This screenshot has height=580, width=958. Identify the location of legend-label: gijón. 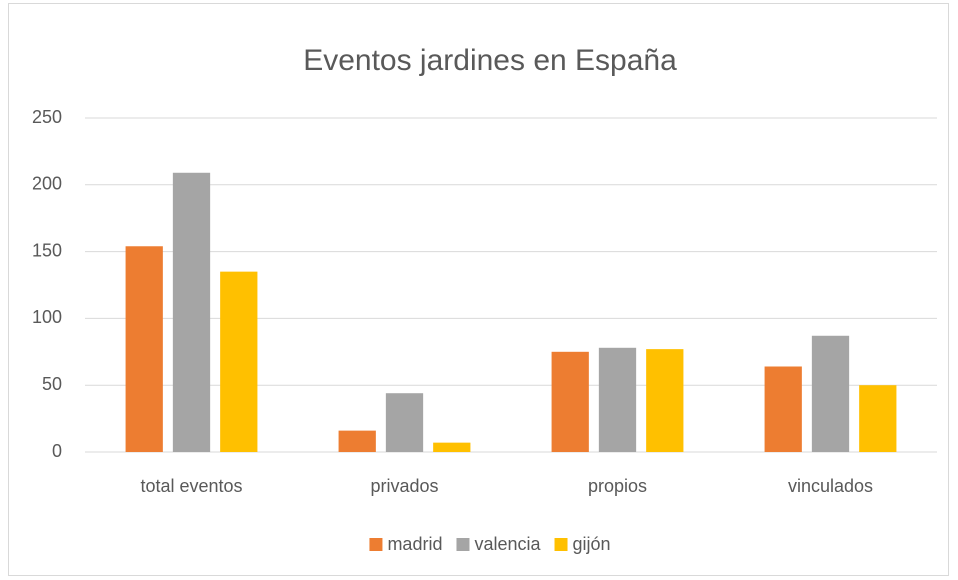
(592, 544).